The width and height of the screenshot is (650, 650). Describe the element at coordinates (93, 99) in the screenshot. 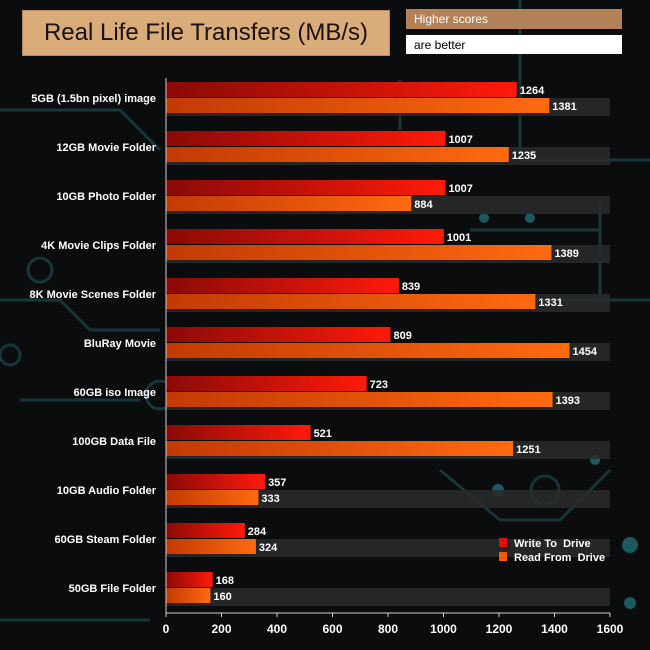

I see `category-label: 5GB (1.5bn pixel) image` at that location.